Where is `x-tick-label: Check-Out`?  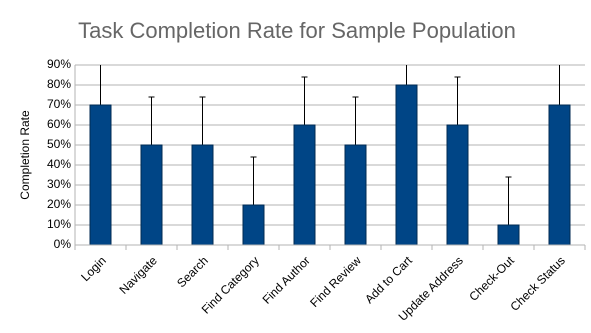 x-tick-label: Check-Out is located at coordinates (491, 278).